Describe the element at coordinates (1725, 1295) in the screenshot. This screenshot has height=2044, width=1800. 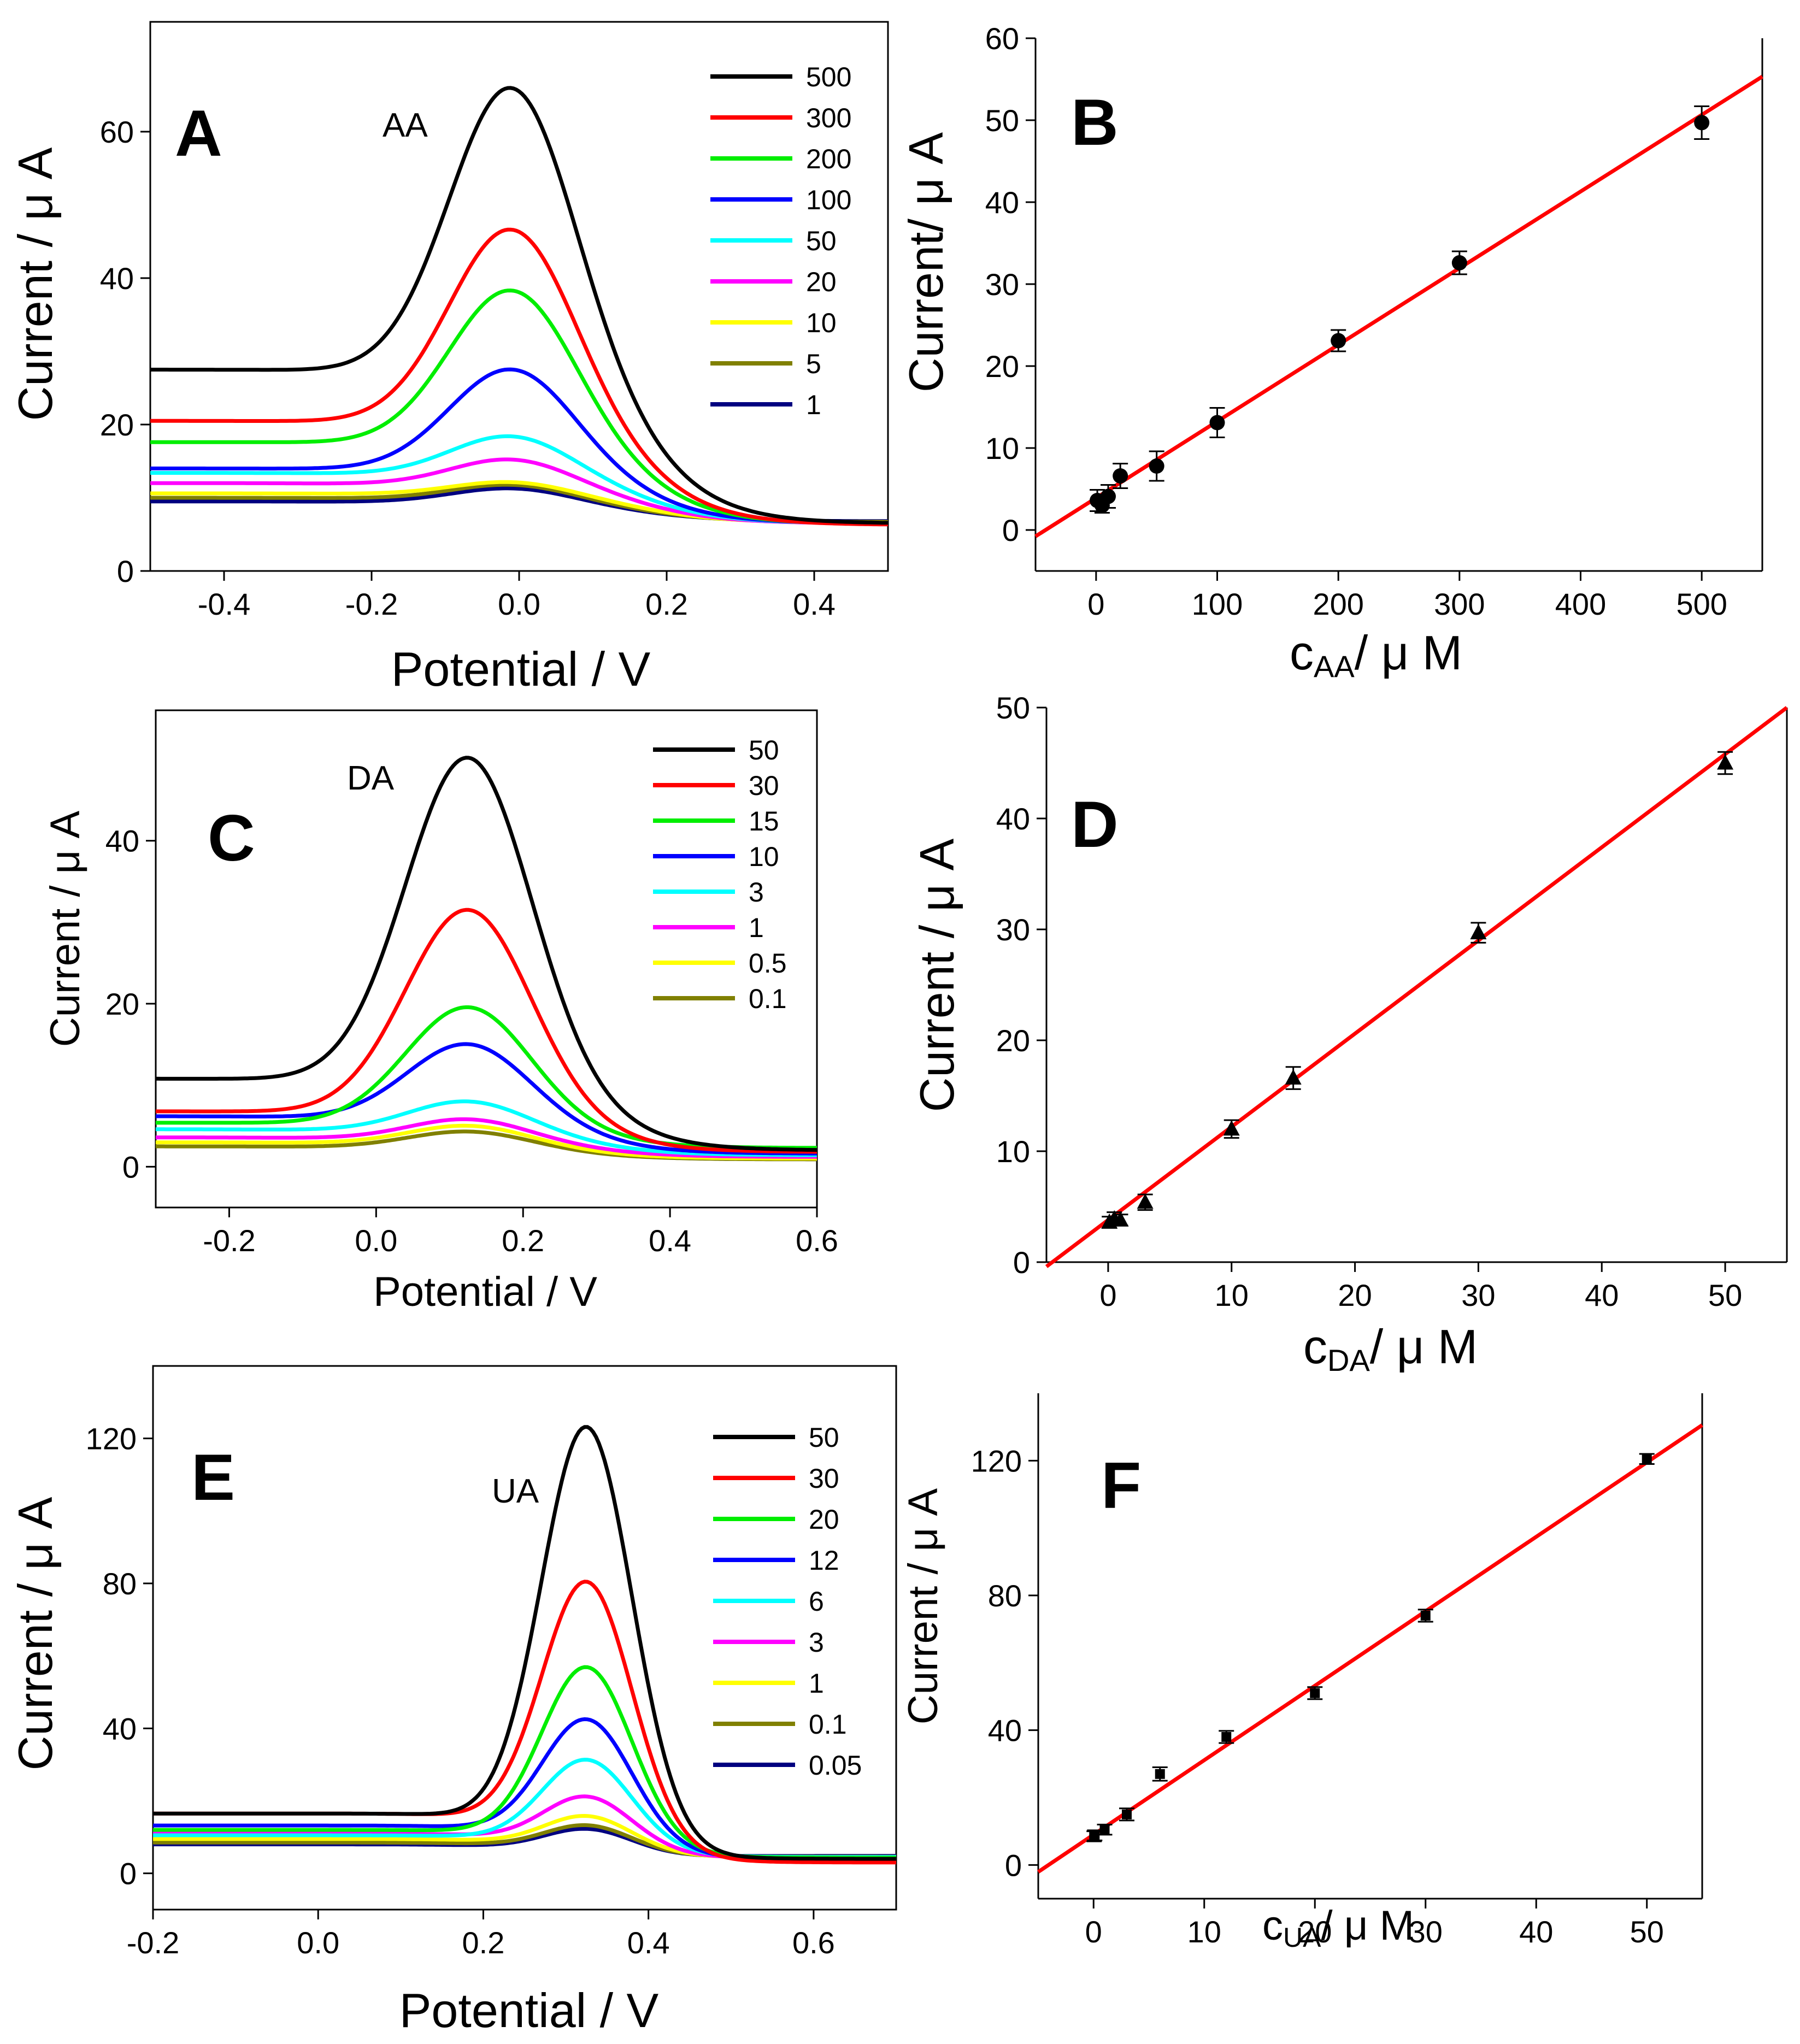
I see `x-tick-label-d: 50` at that location.